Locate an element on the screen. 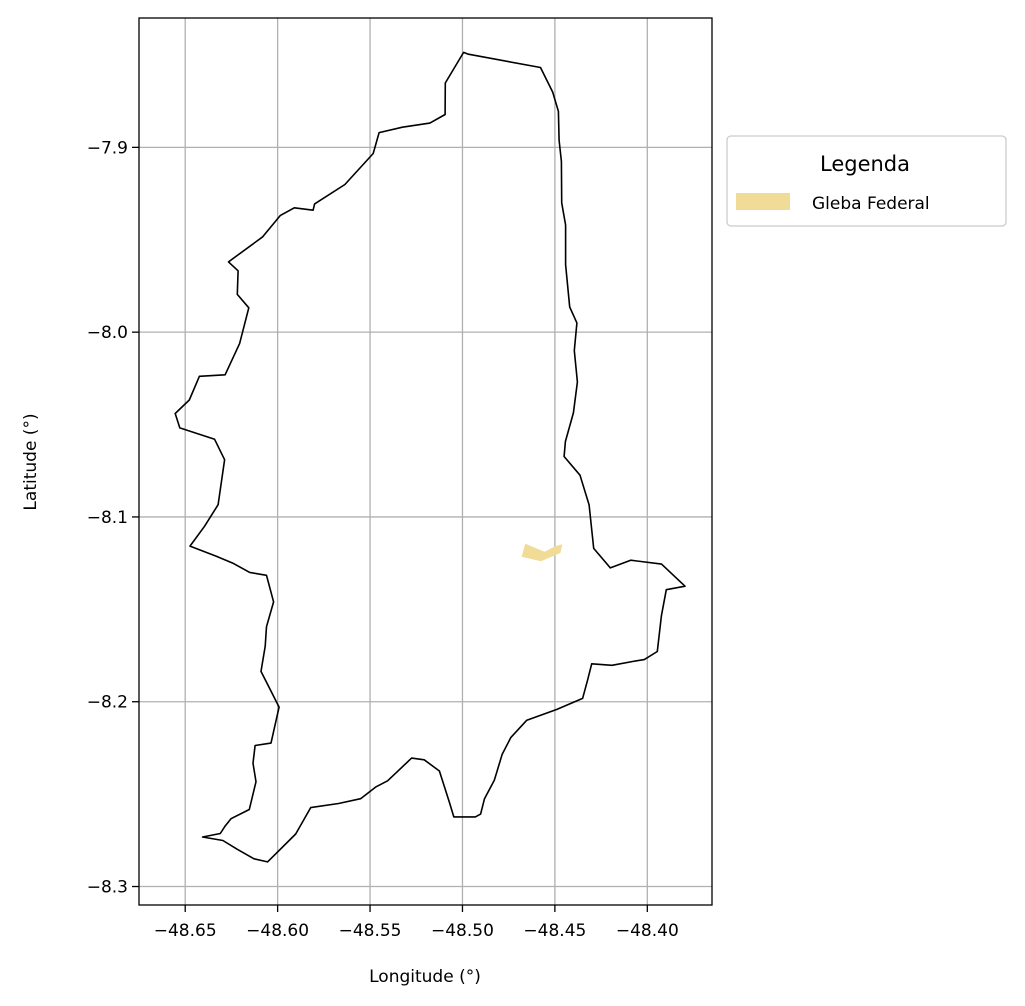 This screenshot has height=1006, width=1025. y-tick-label: −7.9 is located at coordinates (107, 148).